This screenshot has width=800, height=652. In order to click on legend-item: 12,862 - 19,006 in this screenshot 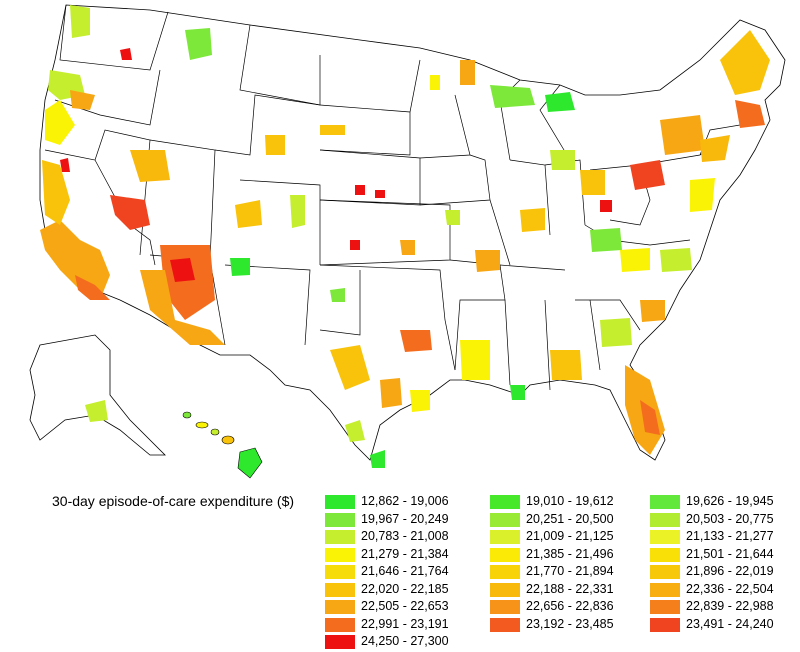, I will do `click(400, 503)`.